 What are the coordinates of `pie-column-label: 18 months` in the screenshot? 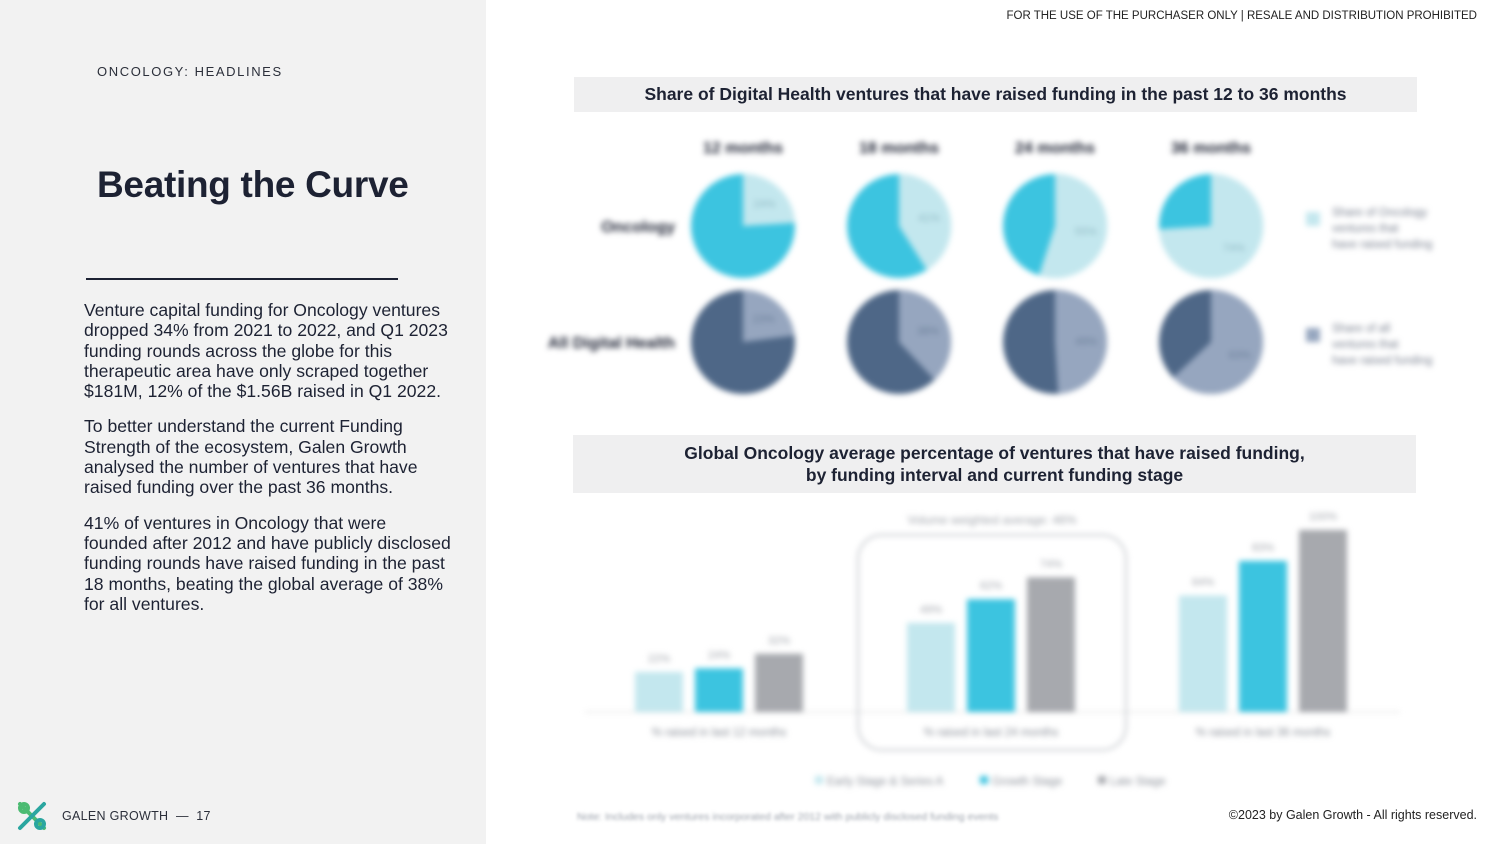 It's located at (899, 148).